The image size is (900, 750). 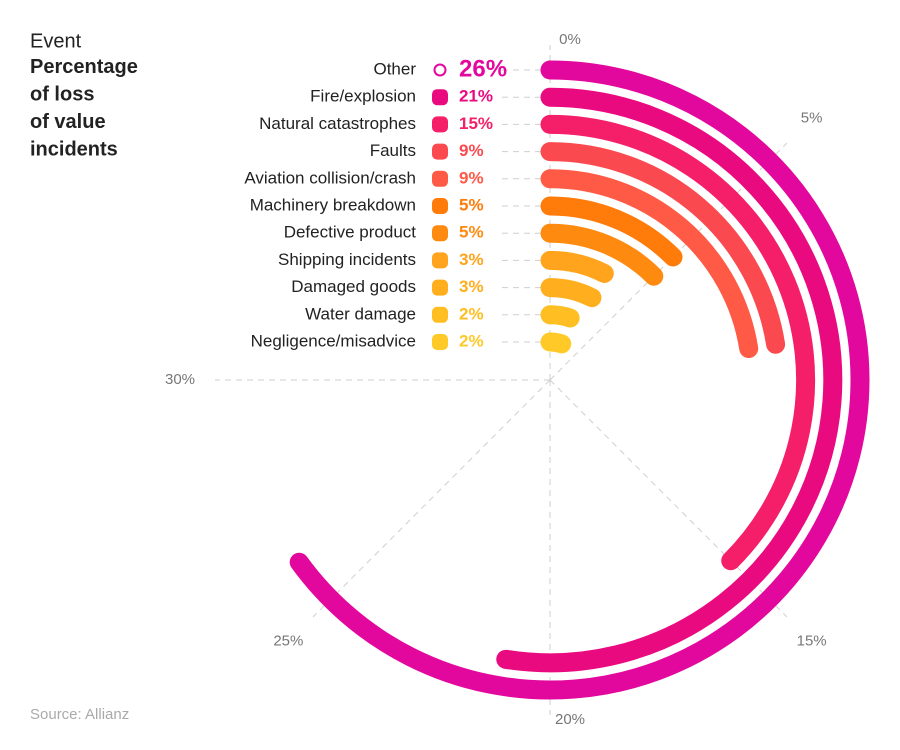 I want to click on value-label: 15%, so click(x=476, y=123).